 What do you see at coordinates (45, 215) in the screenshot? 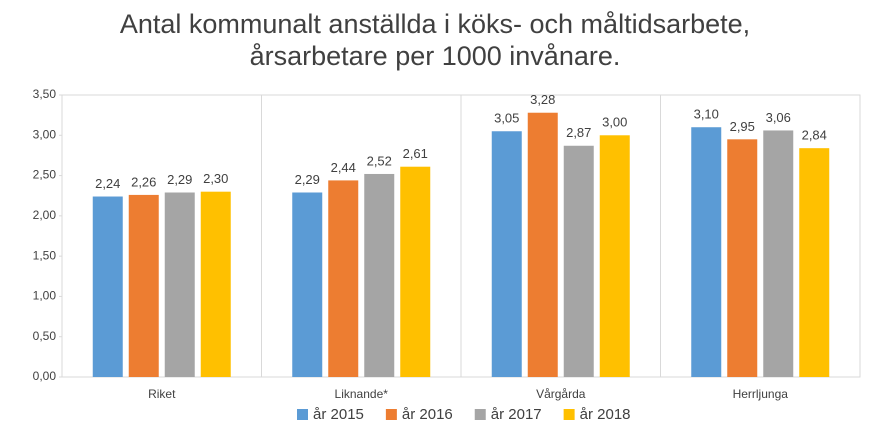
I see `y-tick-label: 2,00` at bounding box center [45, 215].